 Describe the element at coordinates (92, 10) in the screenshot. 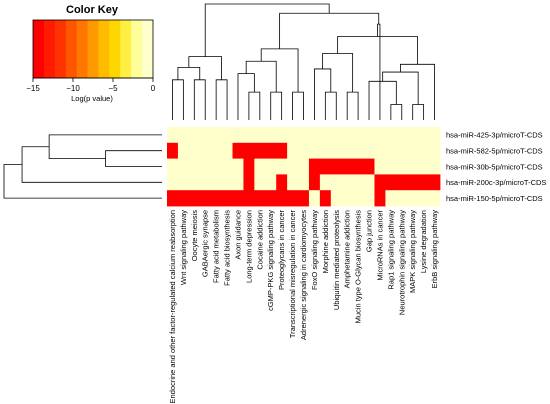

I see `color-key-title: Color Key` at that location.